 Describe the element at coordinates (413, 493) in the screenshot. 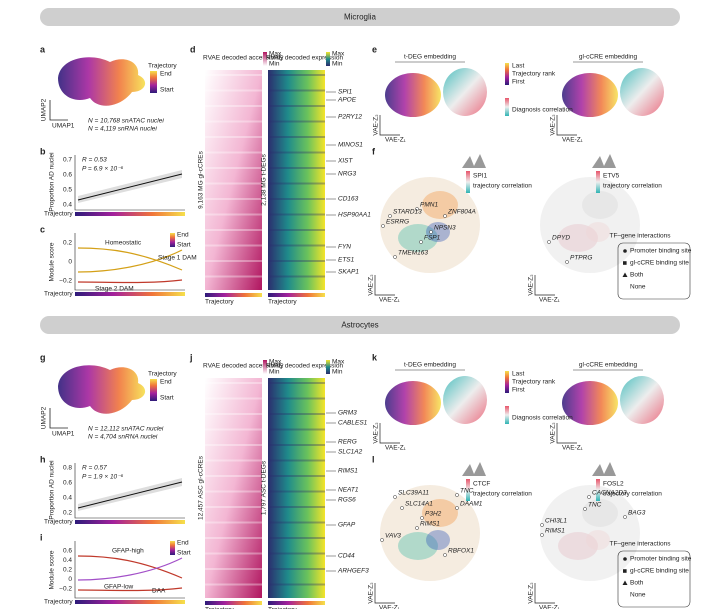

I see `gene-label: SLC39A11` at that location.